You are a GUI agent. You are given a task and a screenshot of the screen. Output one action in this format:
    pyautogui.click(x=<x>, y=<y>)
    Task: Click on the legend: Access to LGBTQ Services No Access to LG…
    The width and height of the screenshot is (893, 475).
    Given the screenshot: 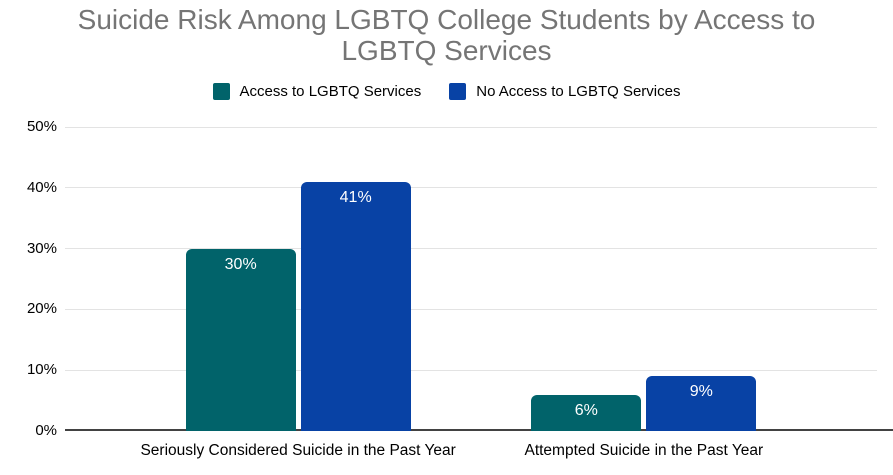 What is the action you would take?
    pyautogui.click(x=446, y=91)
    